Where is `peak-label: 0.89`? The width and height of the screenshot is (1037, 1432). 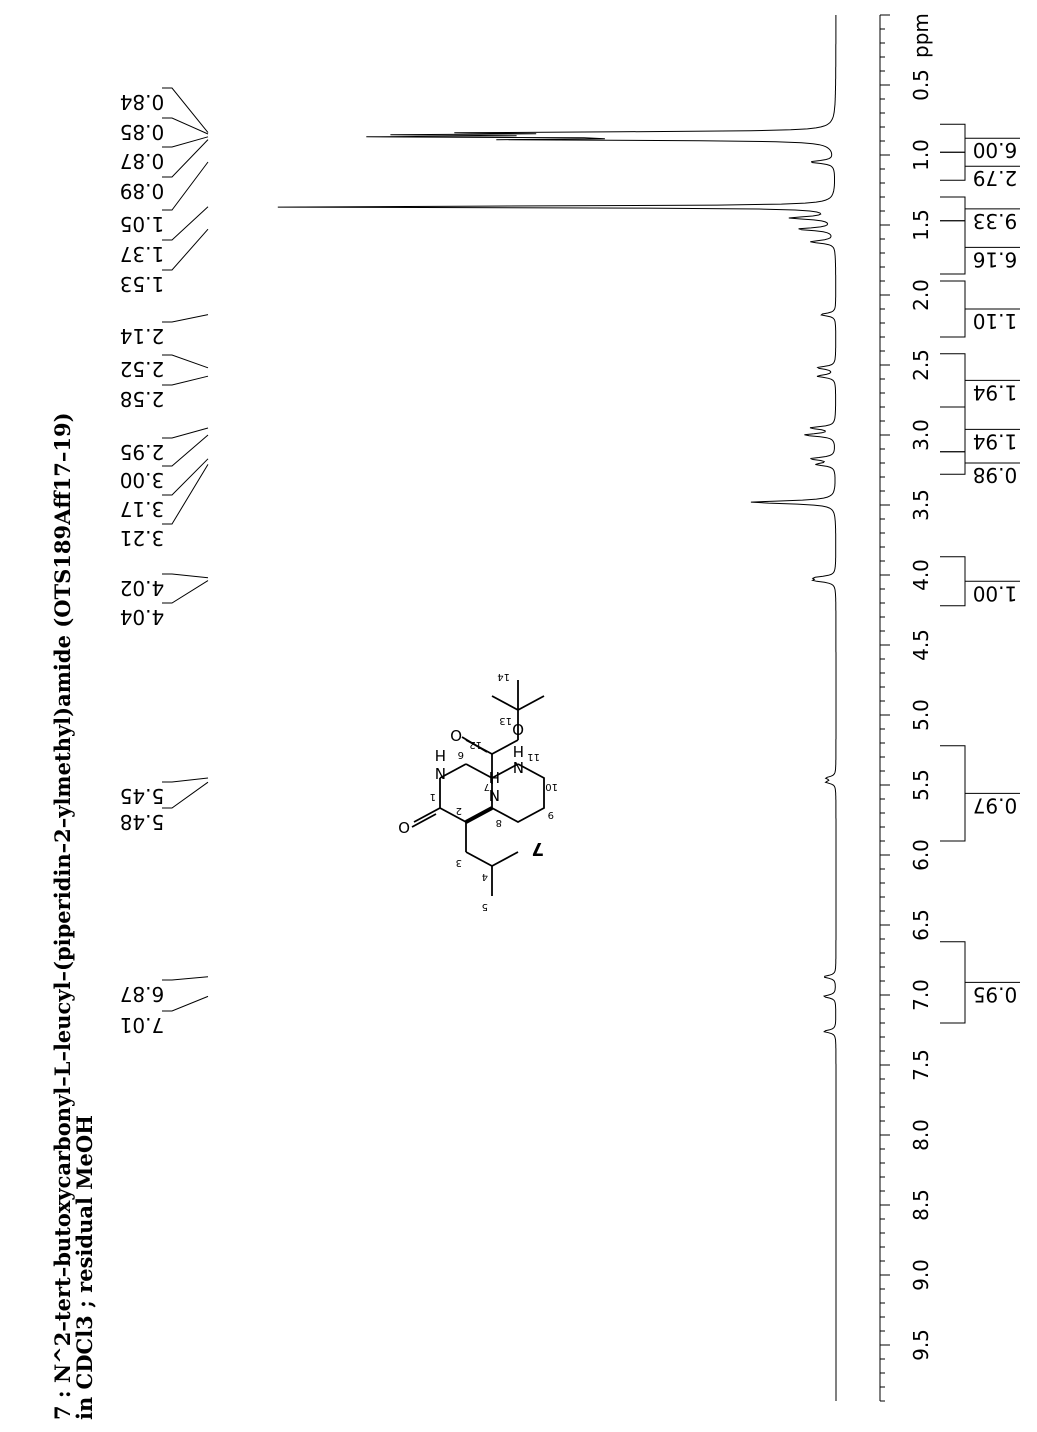
peak-label: 0.89 is located at coordinates (142, 191).